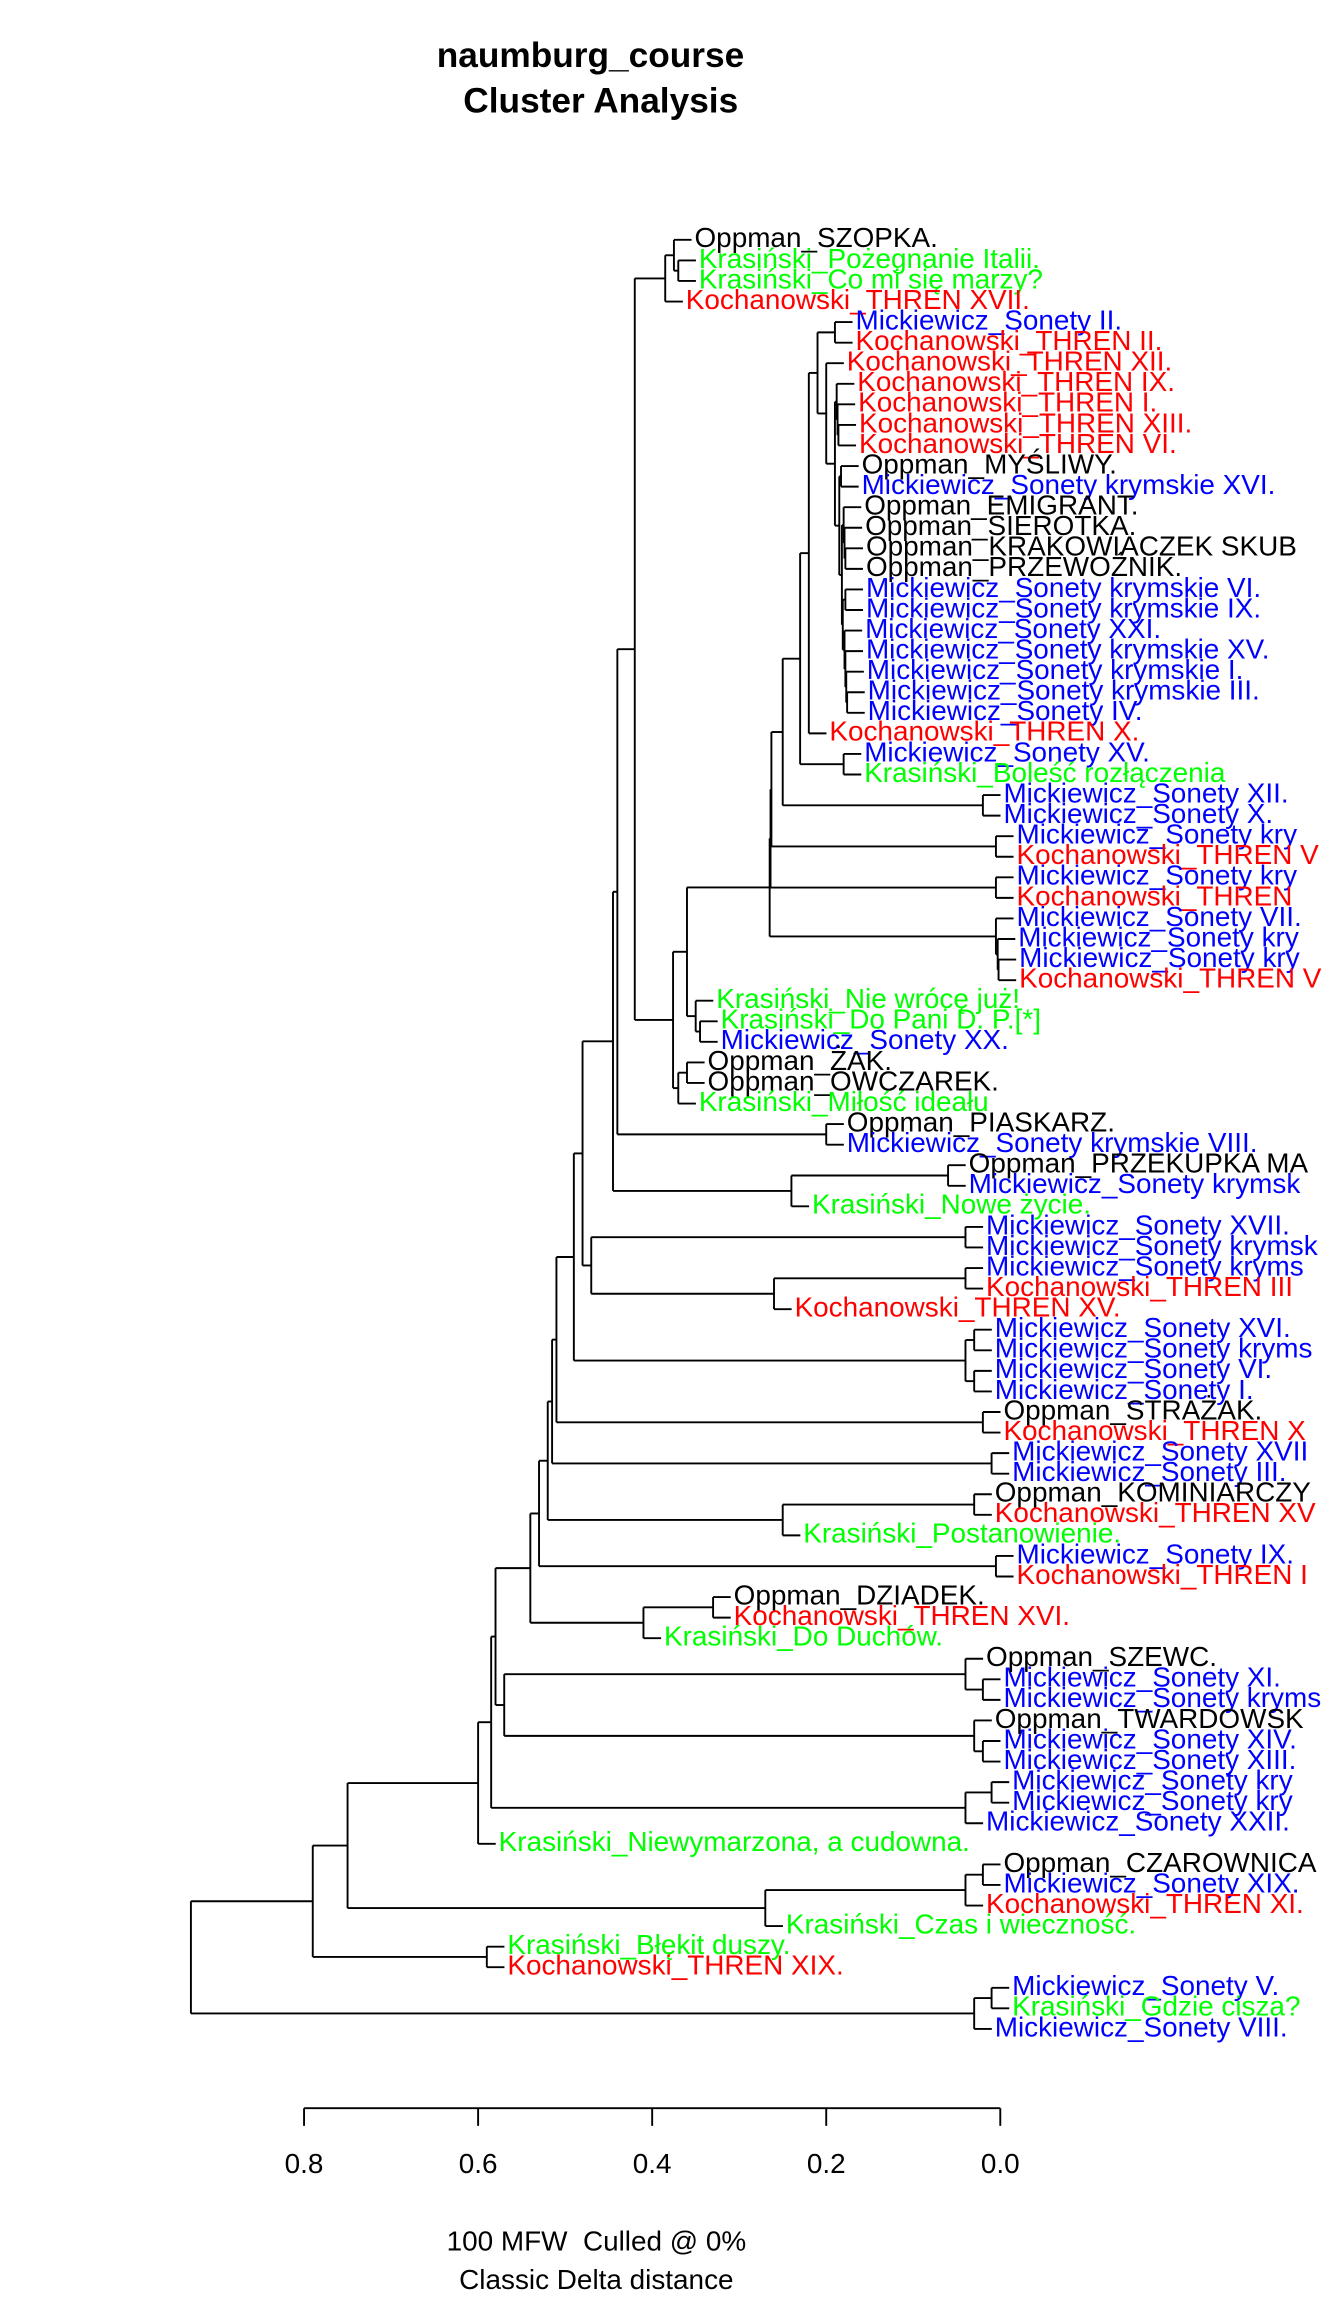 The width and height of the screenshot is (1344, 2304). What do you see at coordinates (800, 1060) in the screenshot?
I see `leaf-label: Oppman_ŻAK.` at bounding box center [800, 1060].